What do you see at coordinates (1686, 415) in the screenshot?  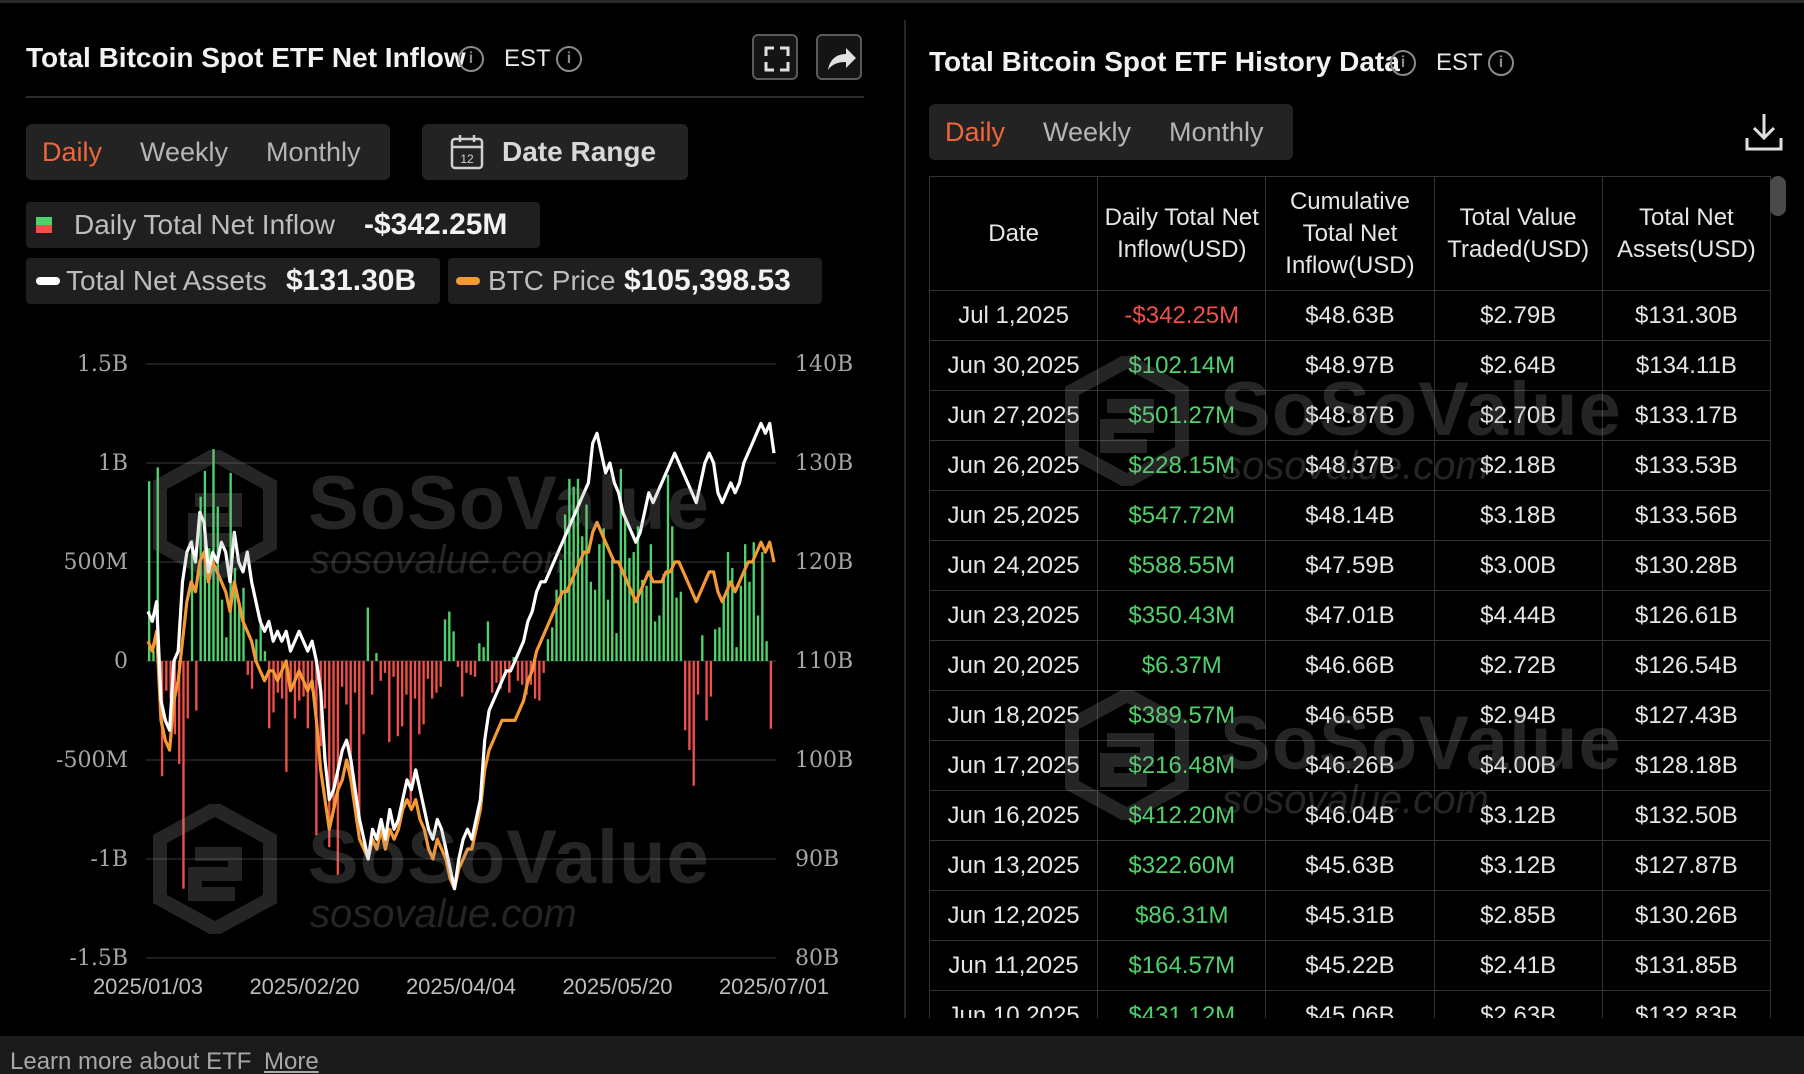 I see `cell-net-assets: $133.17B` at bounding box center [1686, 415].